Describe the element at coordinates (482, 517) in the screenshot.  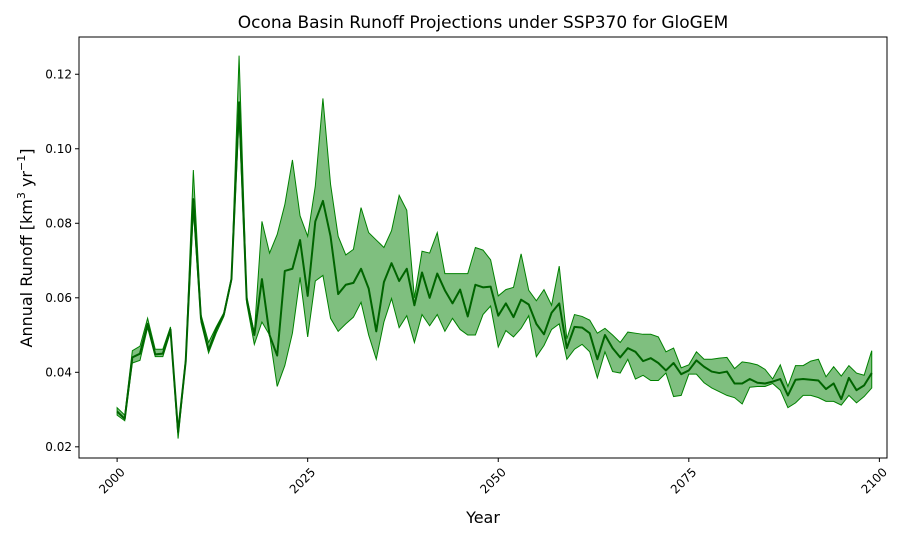
I see `x-axis-label: Year` at that location.